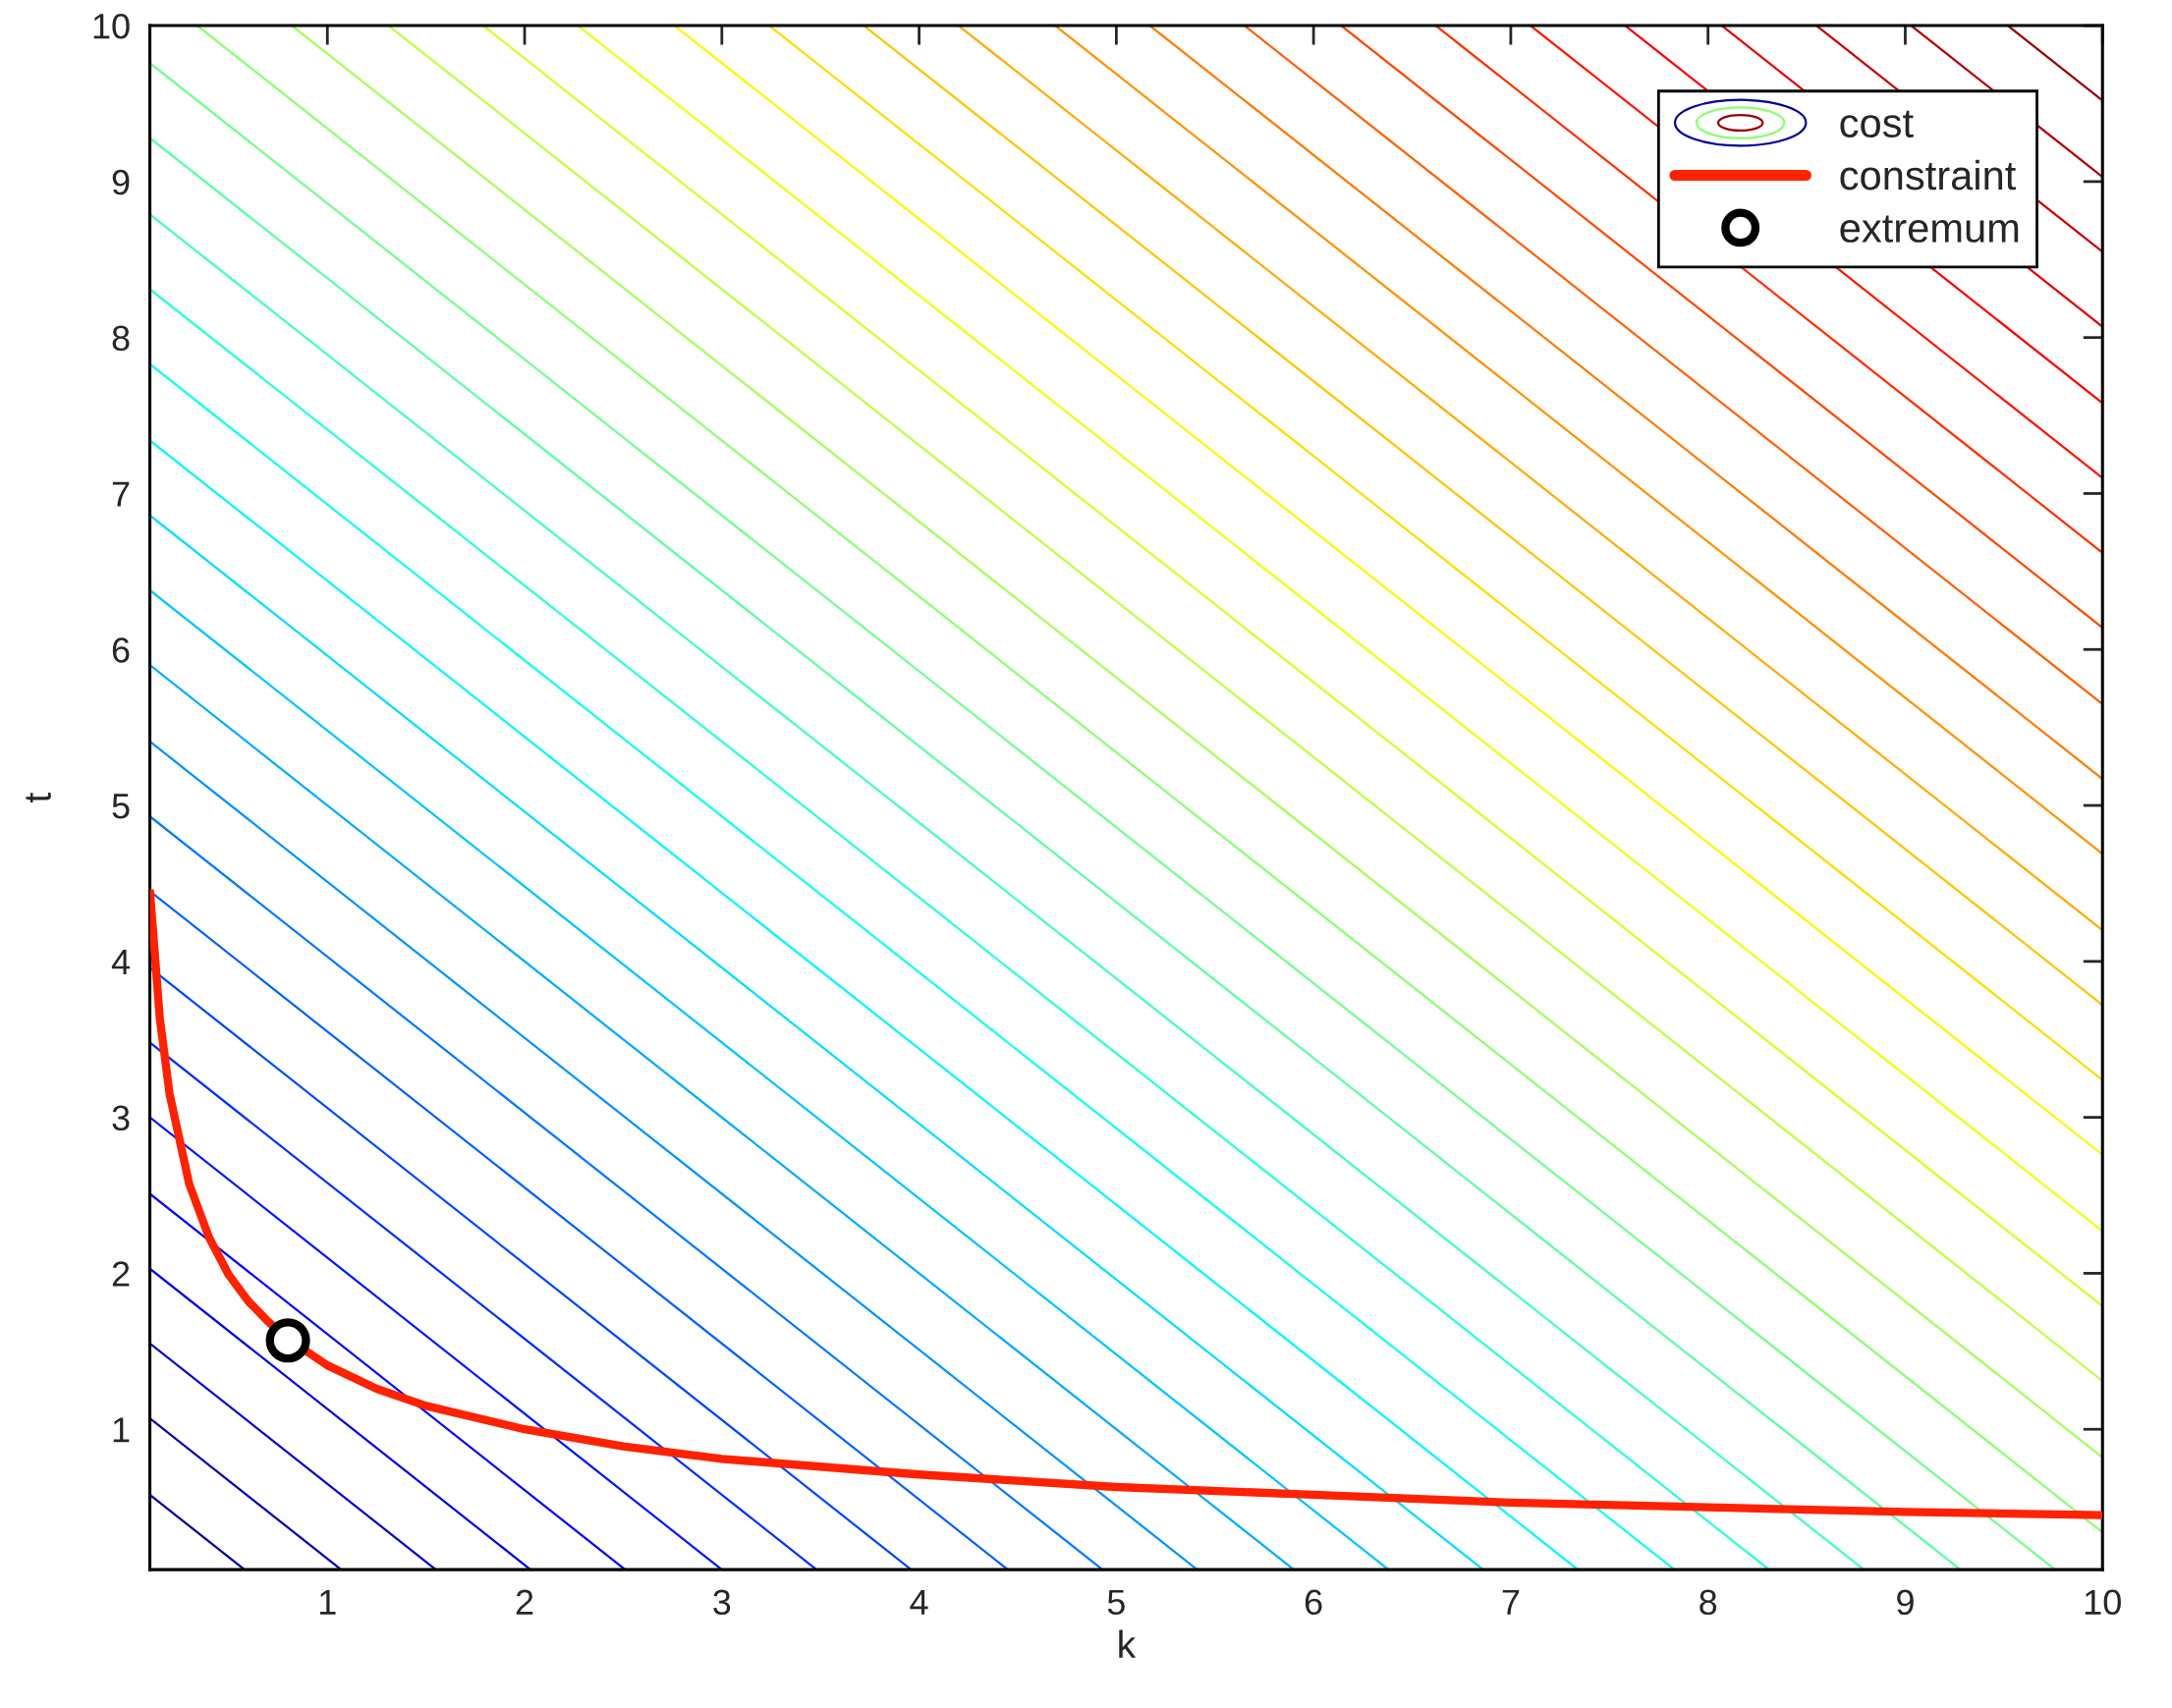 The height and width of the screenshot is (1708, 2172). What do you see at coordinates (2103, 1602) in the screenshot?
I see `x-tick-label: 10` at bounding box center [2103, 1602].